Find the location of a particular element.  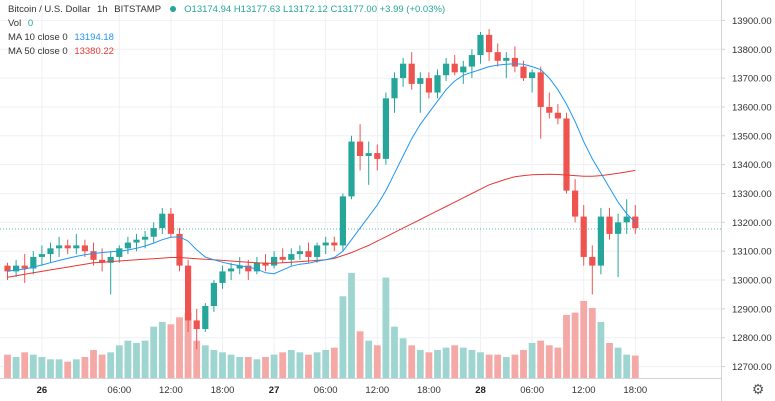

time-axis-bg is located at coordinates (360, 389).